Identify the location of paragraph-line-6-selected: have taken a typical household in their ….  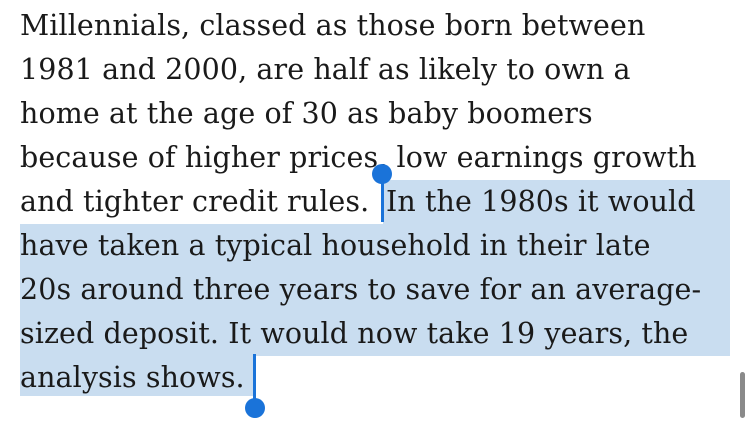
(335, 245).